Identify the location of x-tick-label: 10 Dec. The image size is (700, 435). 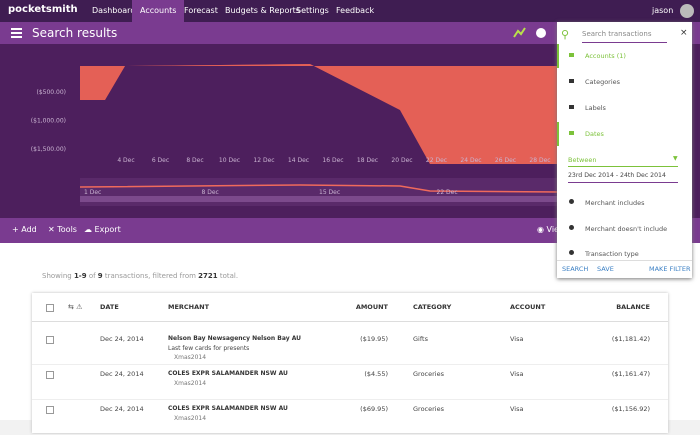
(229, 160).